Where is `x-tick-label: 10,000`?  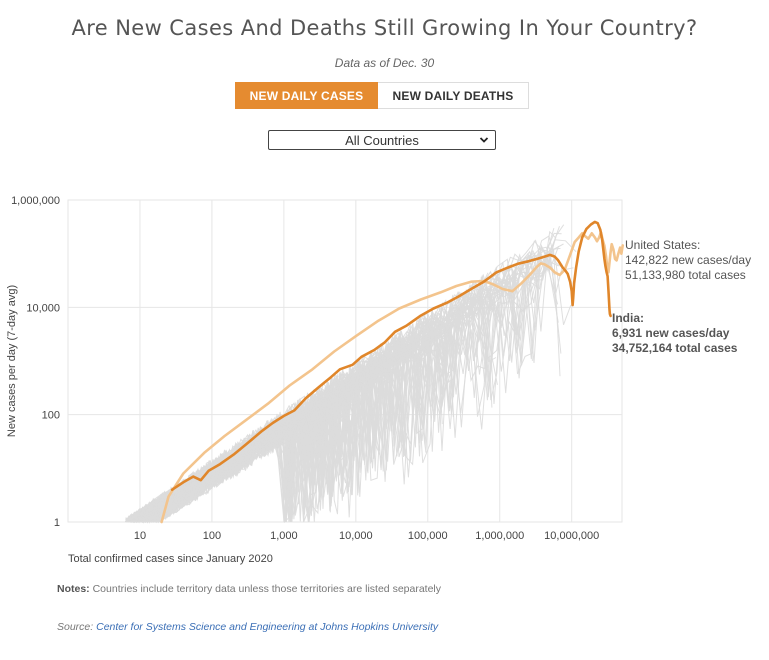 x-tick-label: 10,000 is located at coordinates (356, 536).